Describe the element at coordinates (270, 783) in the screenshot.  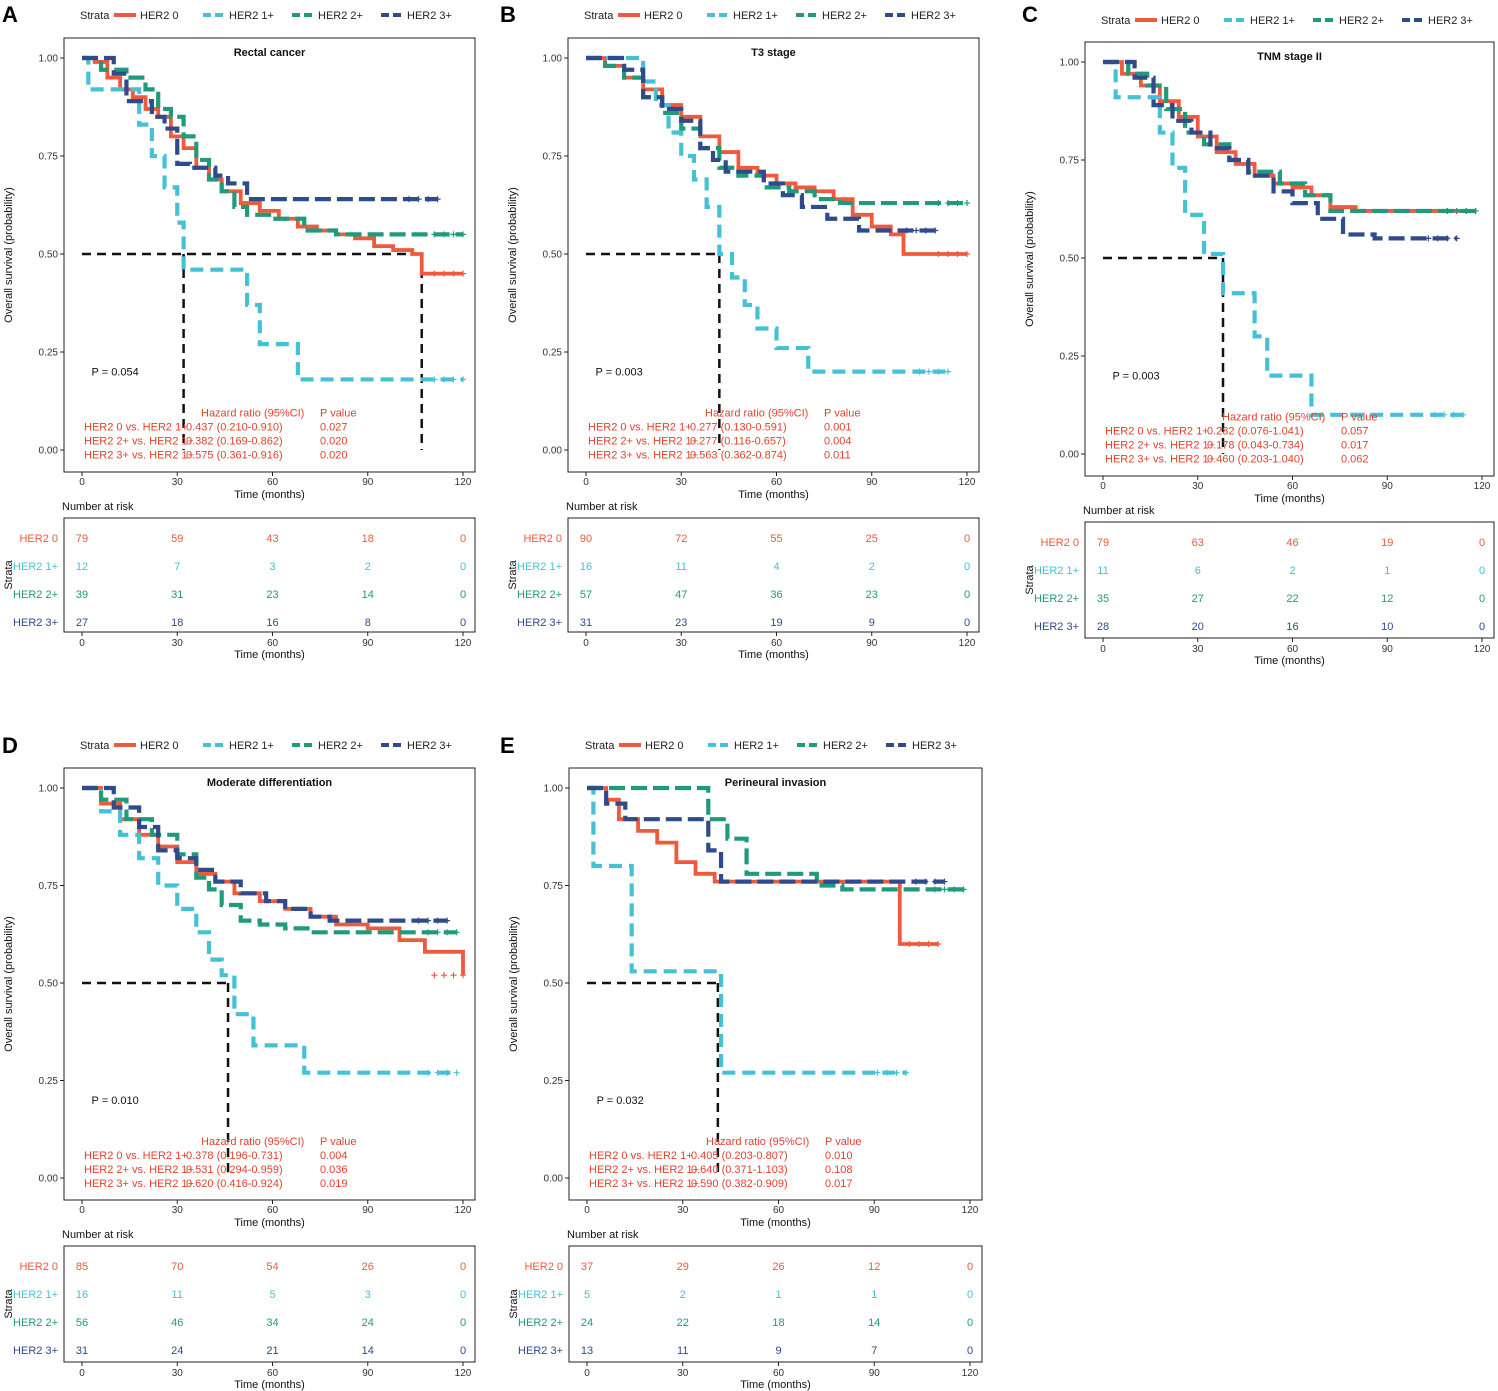
I see `chart-title: Moderate differentiation` at that location.